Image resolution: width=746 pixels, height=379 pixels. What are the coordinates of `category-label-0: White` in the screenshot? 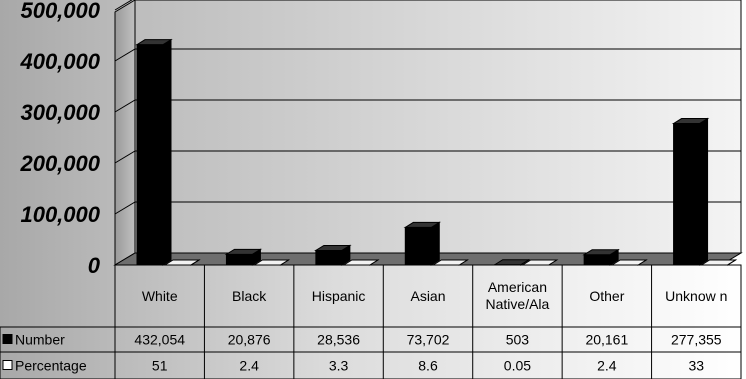 It's located at (160, 296).